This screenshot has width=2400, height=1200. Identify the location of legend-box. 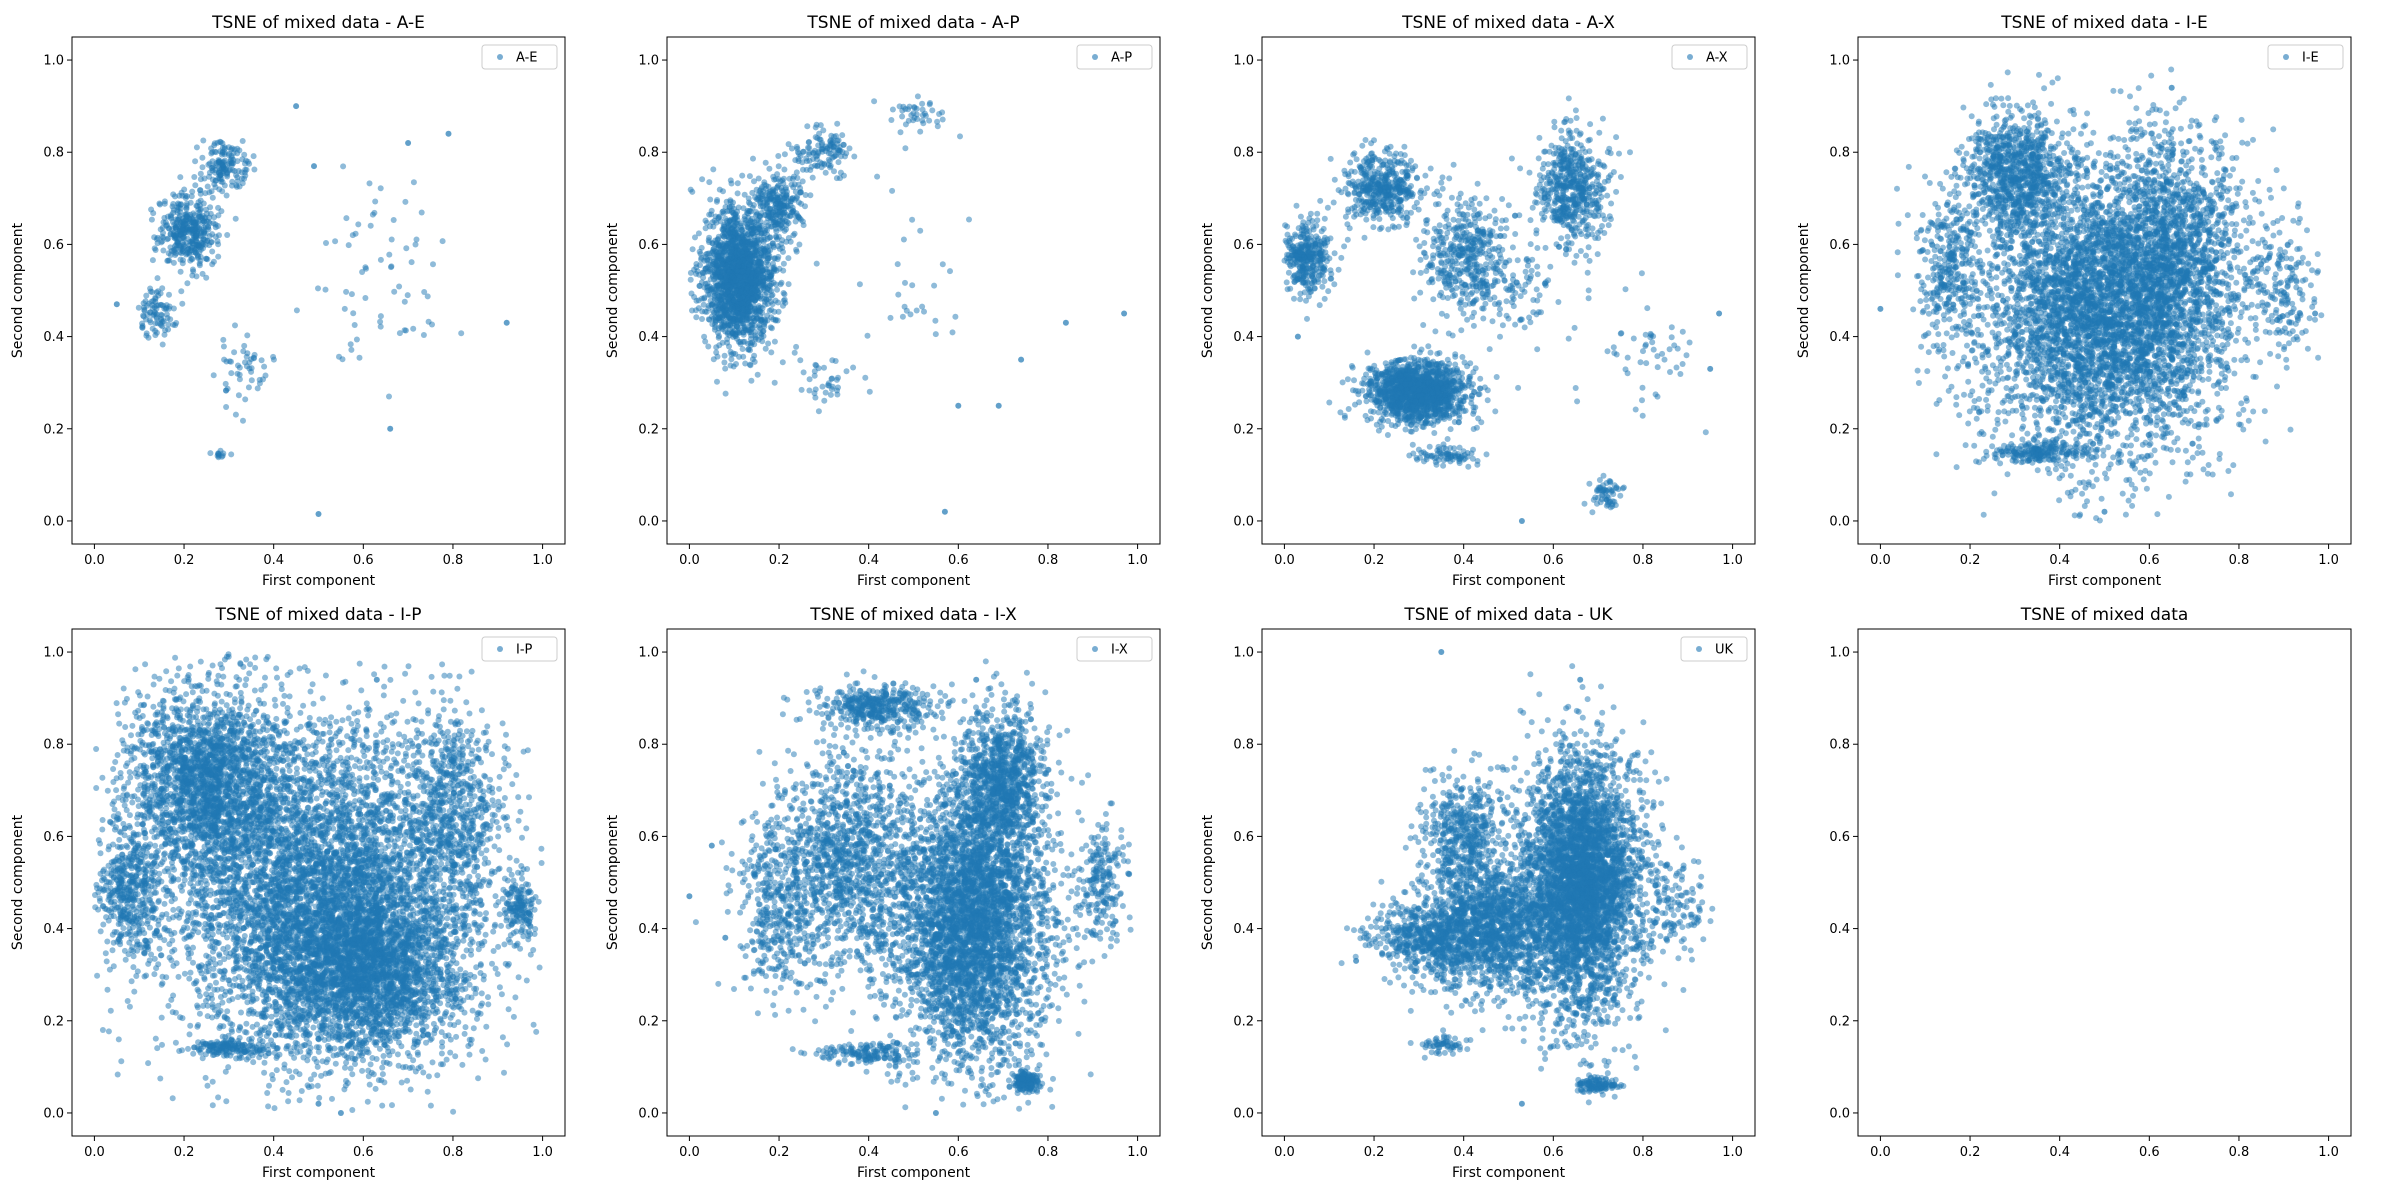
(519, 57).